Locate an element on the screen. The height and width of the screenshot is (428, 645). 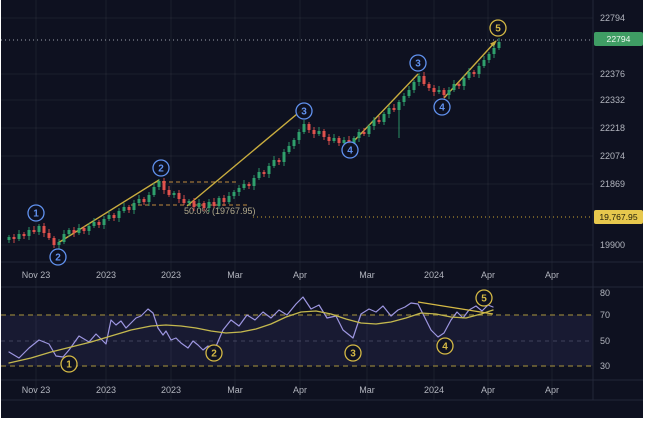
price-axis-label: 22794 is located at coordinates (612, 18).